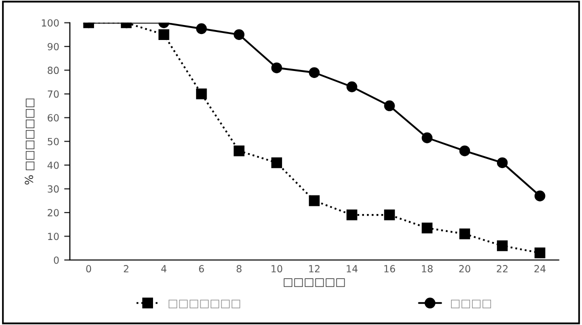 The width and height of the screenshot is (582, 325). Describe the element at coordinates (314, 282) in the screenshot. I see `x-axis-title: □□□□□□` at that location.